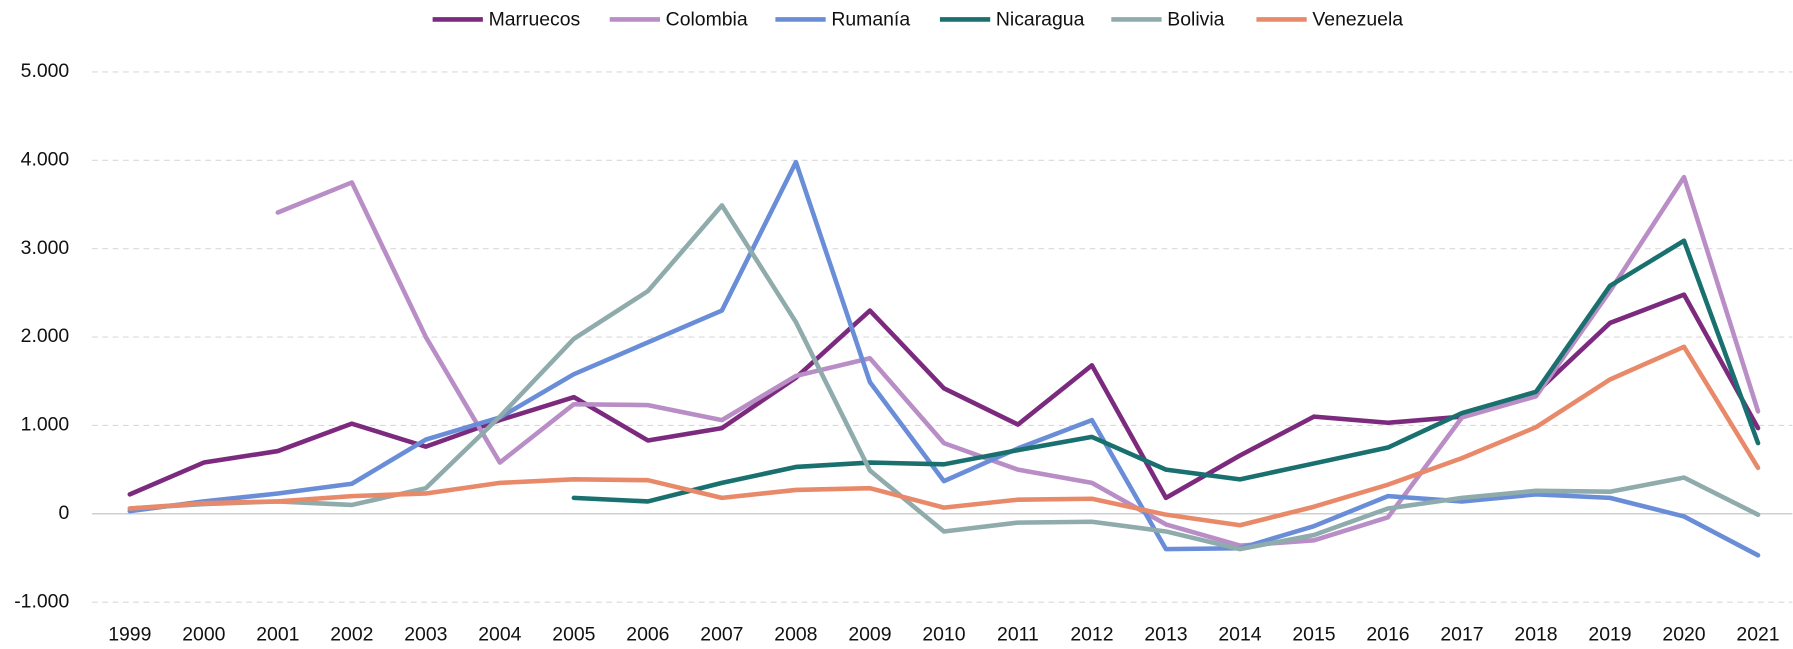 This screenshot has height=649, width=1793. Describe the element at coordinates (1387, 634) in the screenshot. I see `x-tick-label: 2016` at that location.